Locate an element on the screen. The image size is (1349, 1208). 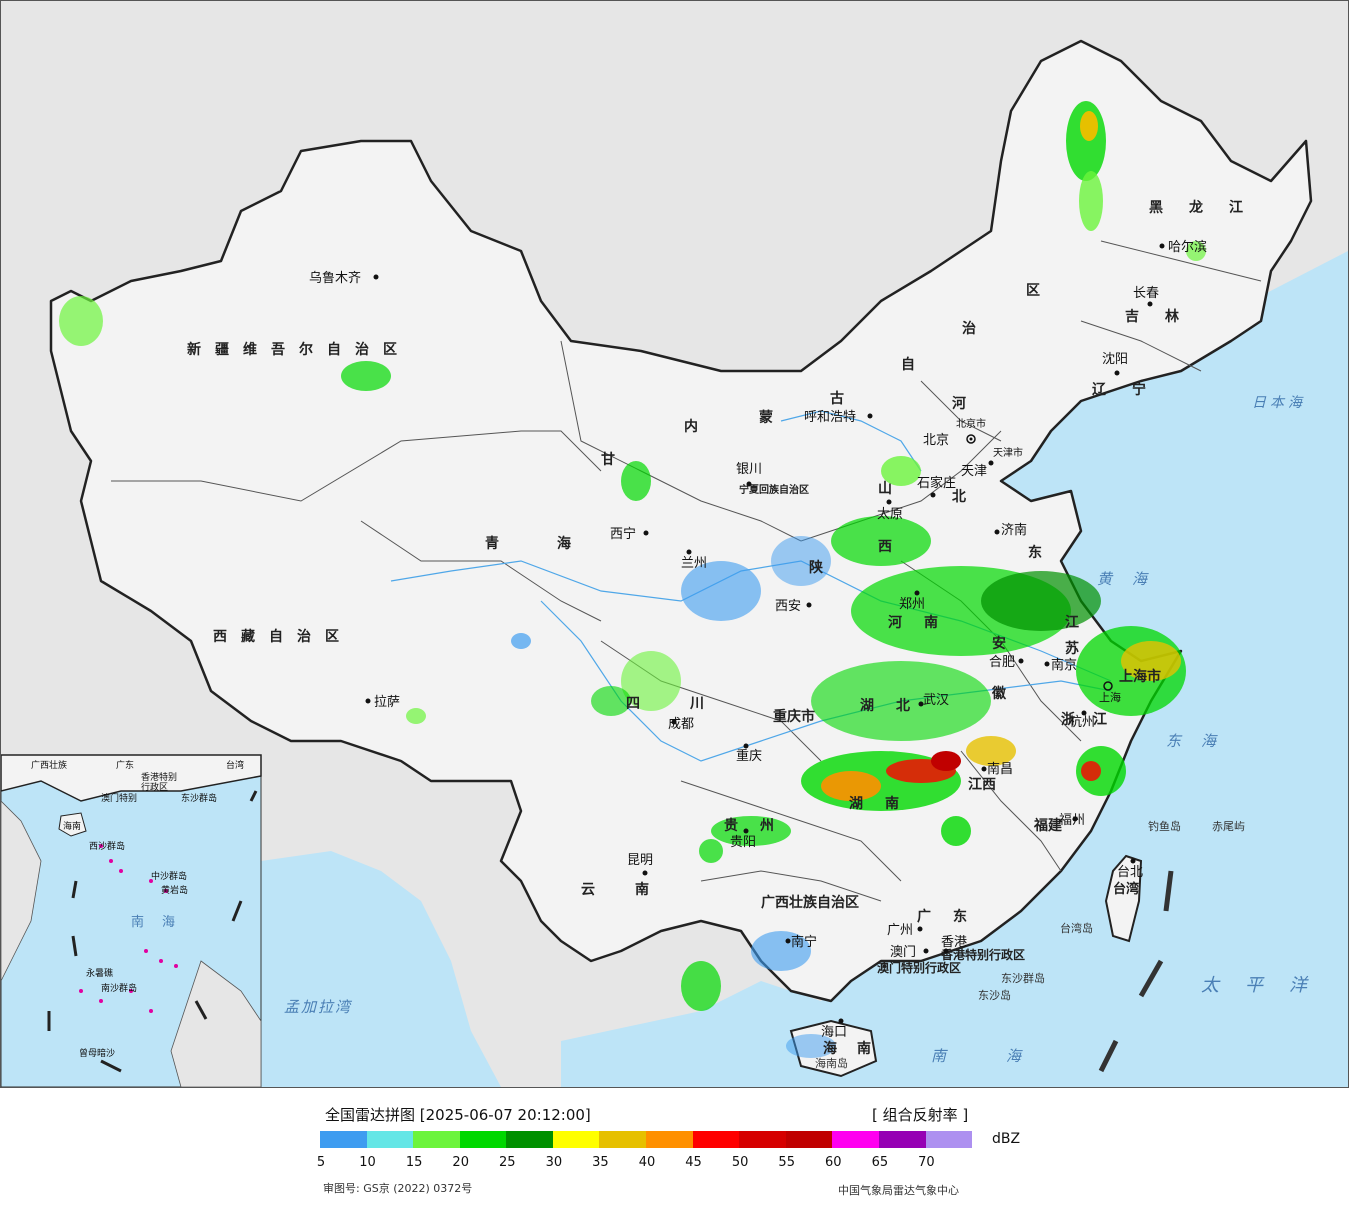
label-taiwan: 台湾 is located at coordinates (1126, 889).